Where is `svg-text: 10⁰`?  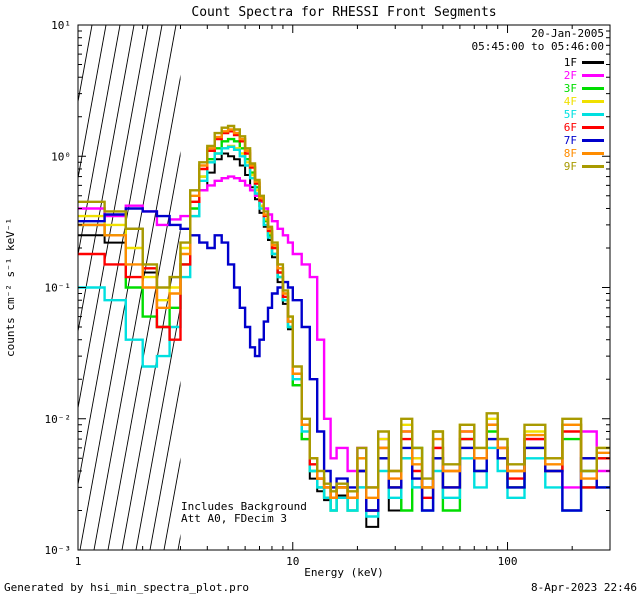
svg-text: 10⁰ is located at coordinates (61, 156).